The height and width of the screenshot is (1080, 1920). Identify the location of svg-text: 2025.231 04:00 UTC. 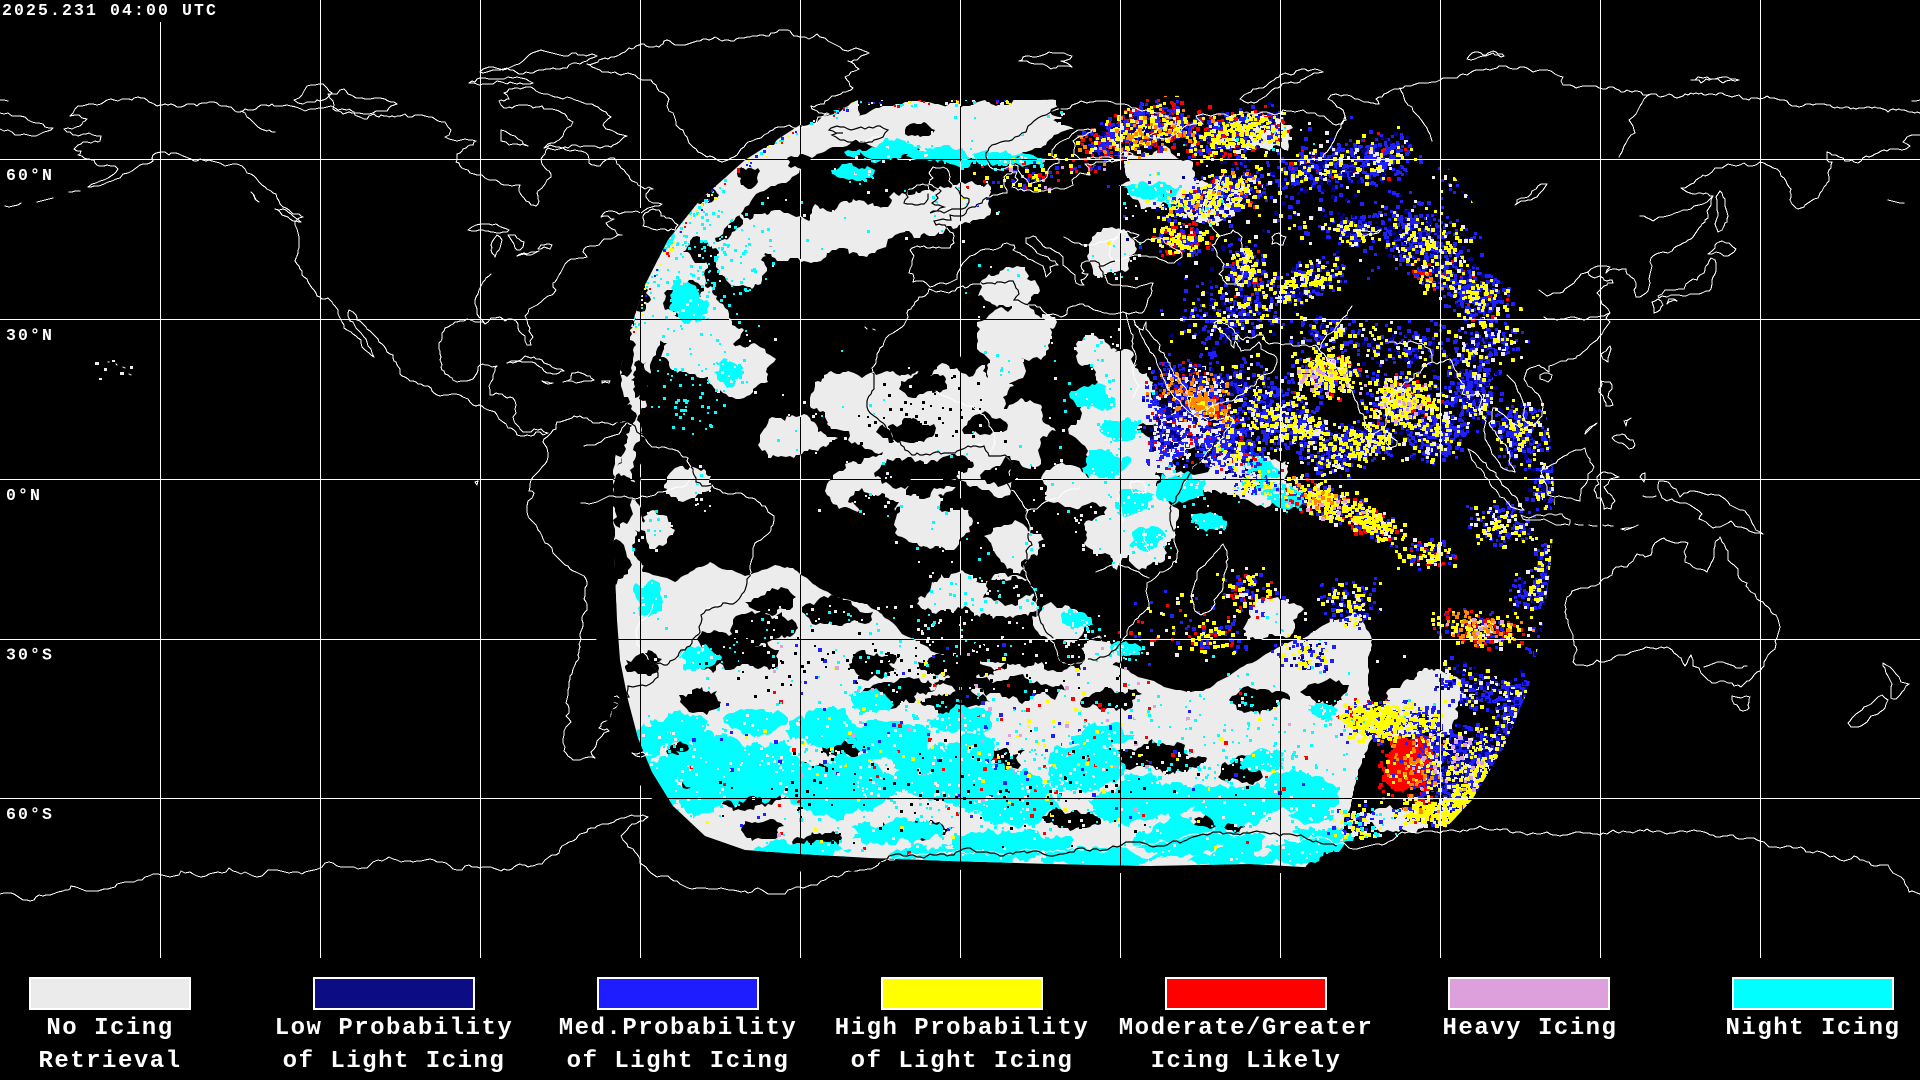
(110, 10).